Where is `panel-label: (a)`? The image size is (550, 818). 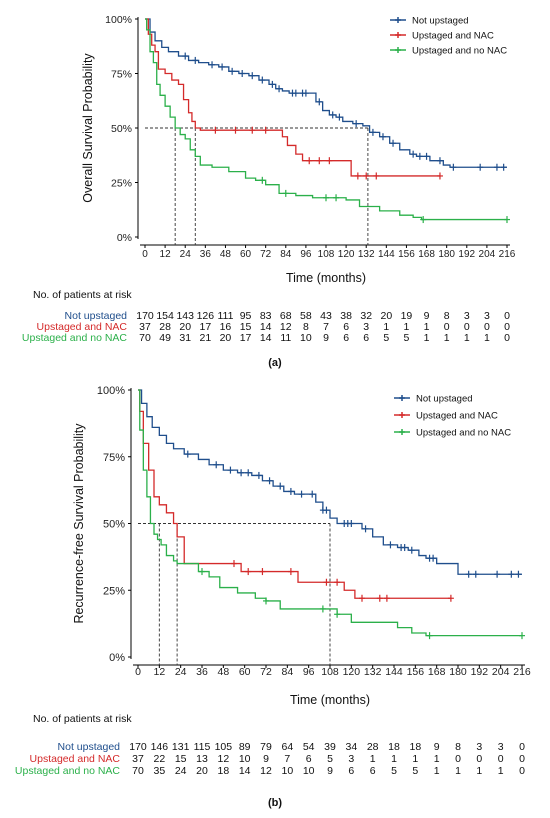 panel-label: (a) is located at coordinates (275, 363).